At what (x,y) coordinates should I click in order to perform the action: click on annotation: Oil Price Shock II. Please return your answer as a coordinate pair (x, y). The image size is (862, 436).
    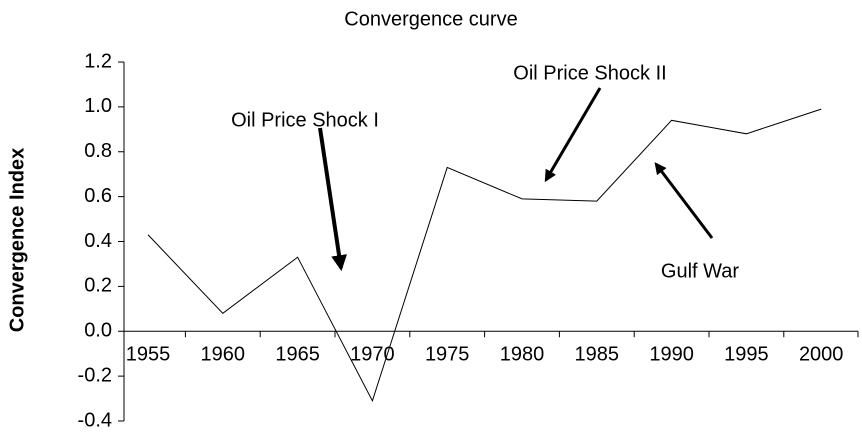
    Looking at the image, I should click on (589, 73).